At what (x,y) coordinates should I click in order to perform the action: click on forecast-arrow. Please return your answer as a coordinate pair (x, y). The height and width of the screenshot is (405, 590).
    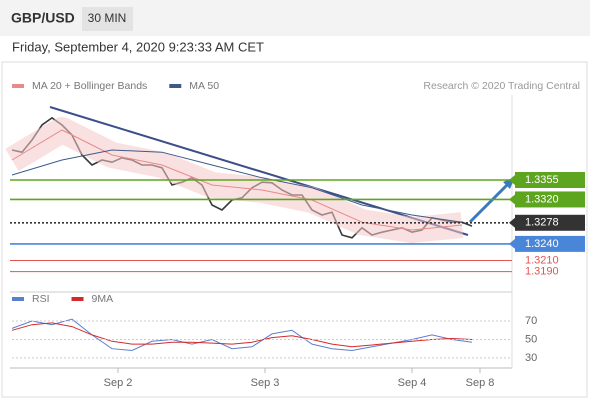
    Looking at the image, I should click on (489, 203).